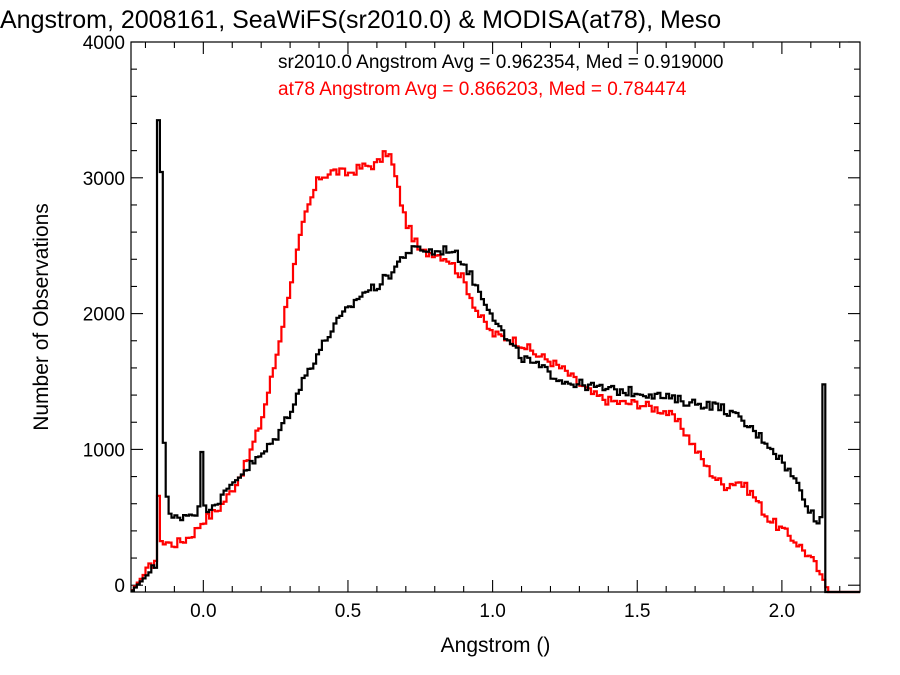  Describe the element at coordinates (492, 611) in the screenshot. I see `x-tick-label: 1.0` at that location.